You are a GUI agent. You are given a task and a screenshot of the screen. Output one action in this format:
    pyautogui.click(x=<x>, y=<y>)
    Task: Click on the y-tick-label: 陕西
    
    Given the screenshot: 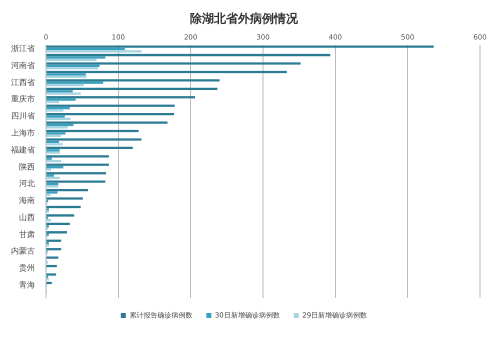 What is the action you would take?
    pyautogui.click(x=27, y=167)
    